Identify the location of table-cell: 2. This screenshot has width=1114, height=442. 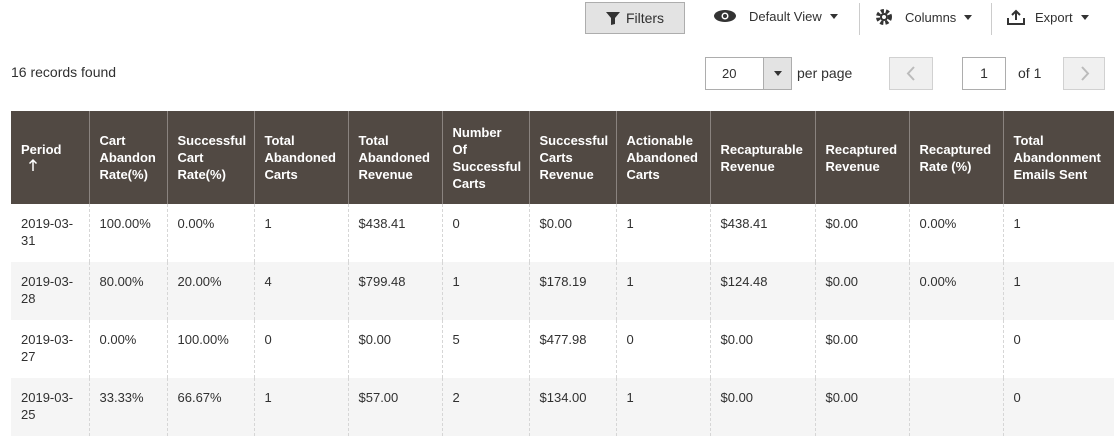
(485, 407).